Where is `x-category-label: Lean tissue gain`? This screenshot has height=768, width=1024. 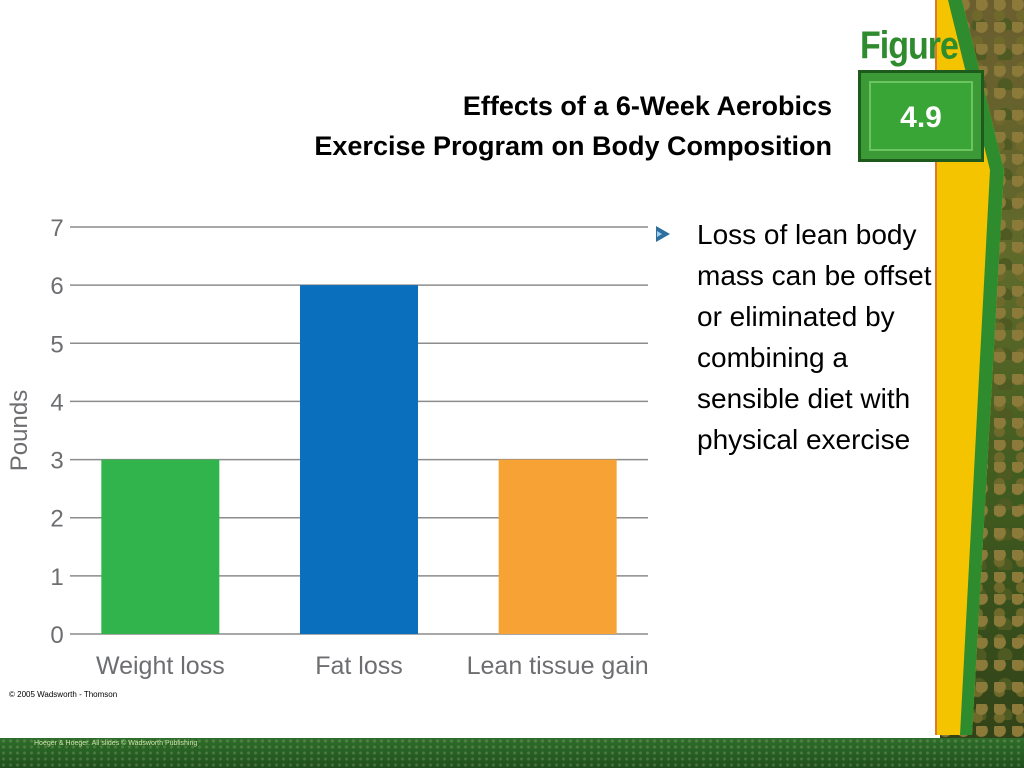
x-category-label: Lean tissue gain is located at coordinates (558, 666).